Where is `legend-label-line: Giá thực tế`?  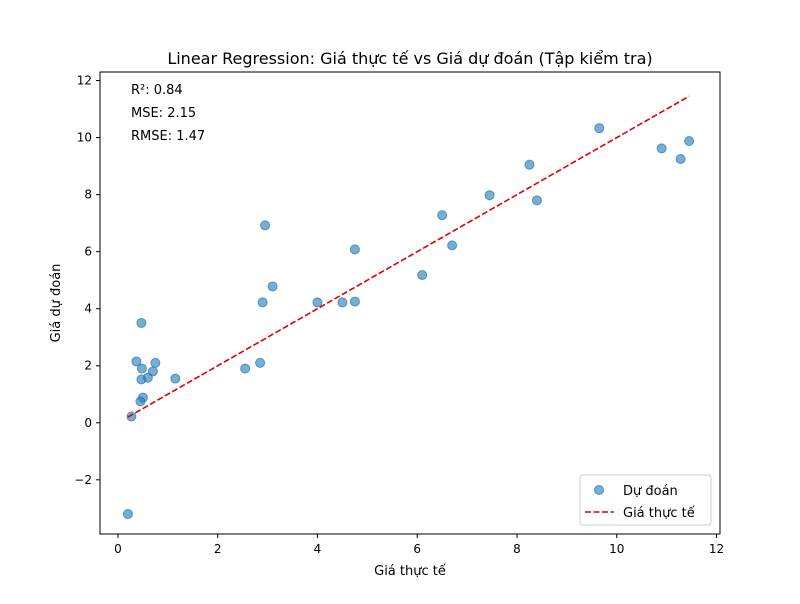
legend-label-line: Giá thực tế is located at coordinates (659, 513).